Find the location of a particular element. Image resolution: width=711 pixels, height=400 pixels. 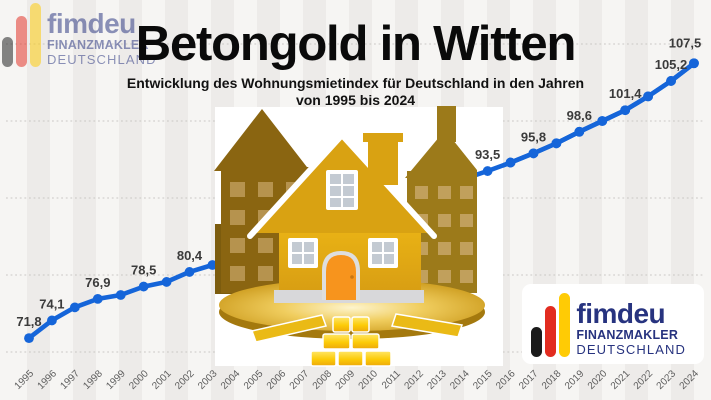

data-point-2024 is located at coordinates (694, 63).